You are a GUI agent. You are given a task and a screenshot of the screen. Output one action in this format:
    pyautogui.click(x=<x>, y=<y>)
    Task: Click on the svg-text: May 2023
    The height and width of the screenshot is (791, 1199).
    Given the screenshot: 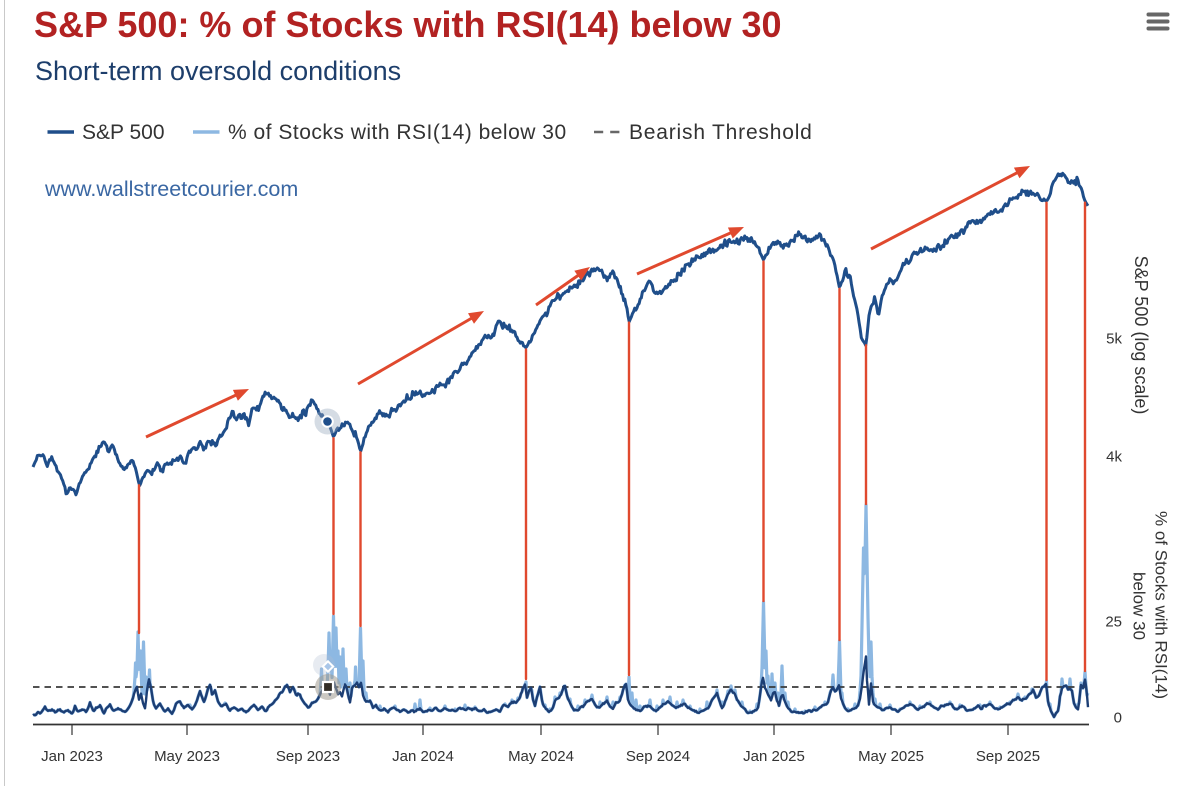 What is the action you would take?
    pyautogui.click(x=187, y=756)
    